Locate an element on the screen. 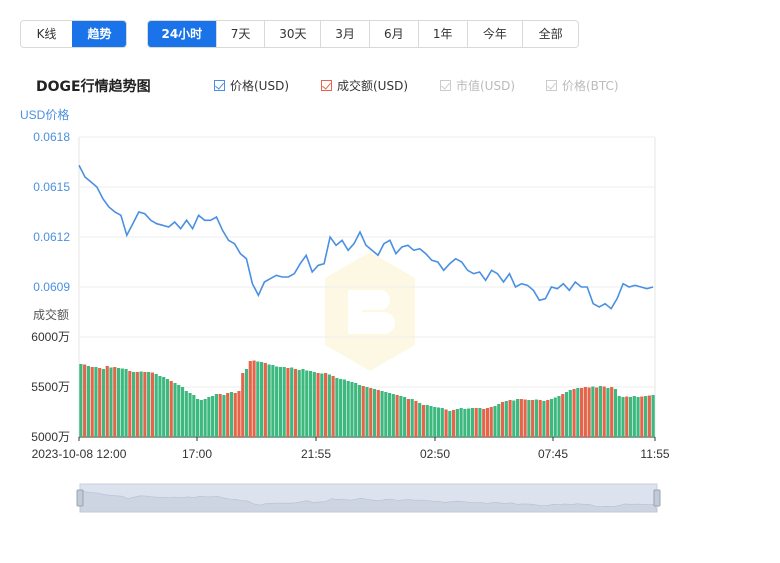 The image size is (780, 563). volume-bars is located at coordinates (367, 398).